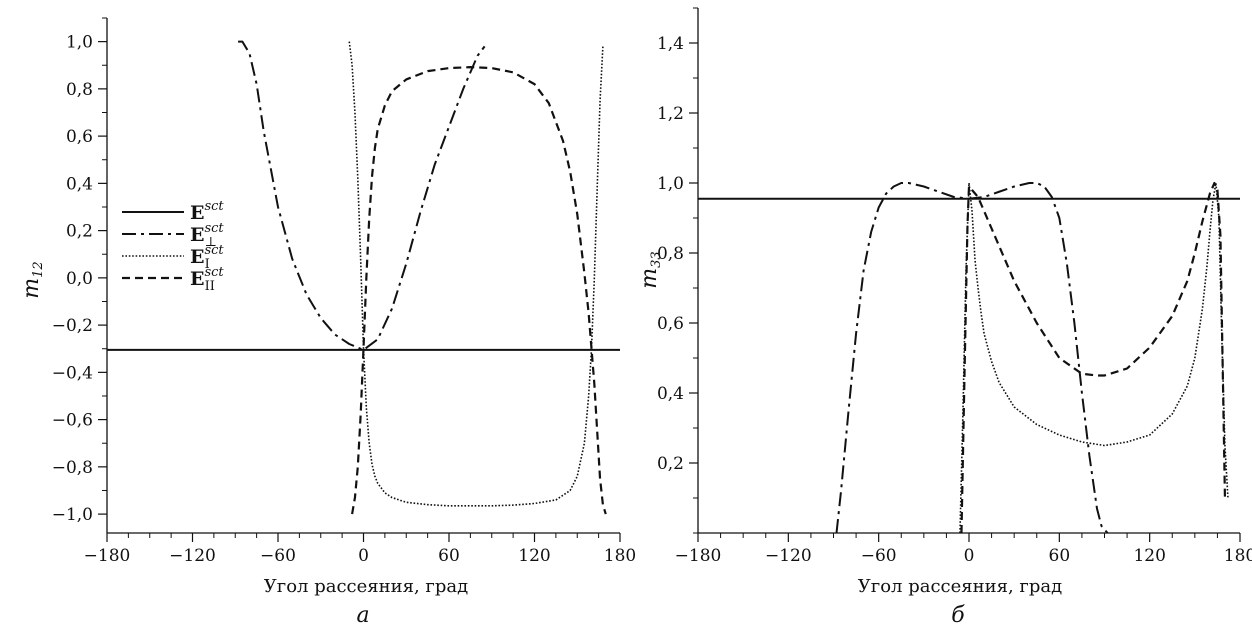 Image resolution: width=1252 pixels, height=630 pixels. I want to click on y-tick-label-b: 1,4, so click(670, 44).